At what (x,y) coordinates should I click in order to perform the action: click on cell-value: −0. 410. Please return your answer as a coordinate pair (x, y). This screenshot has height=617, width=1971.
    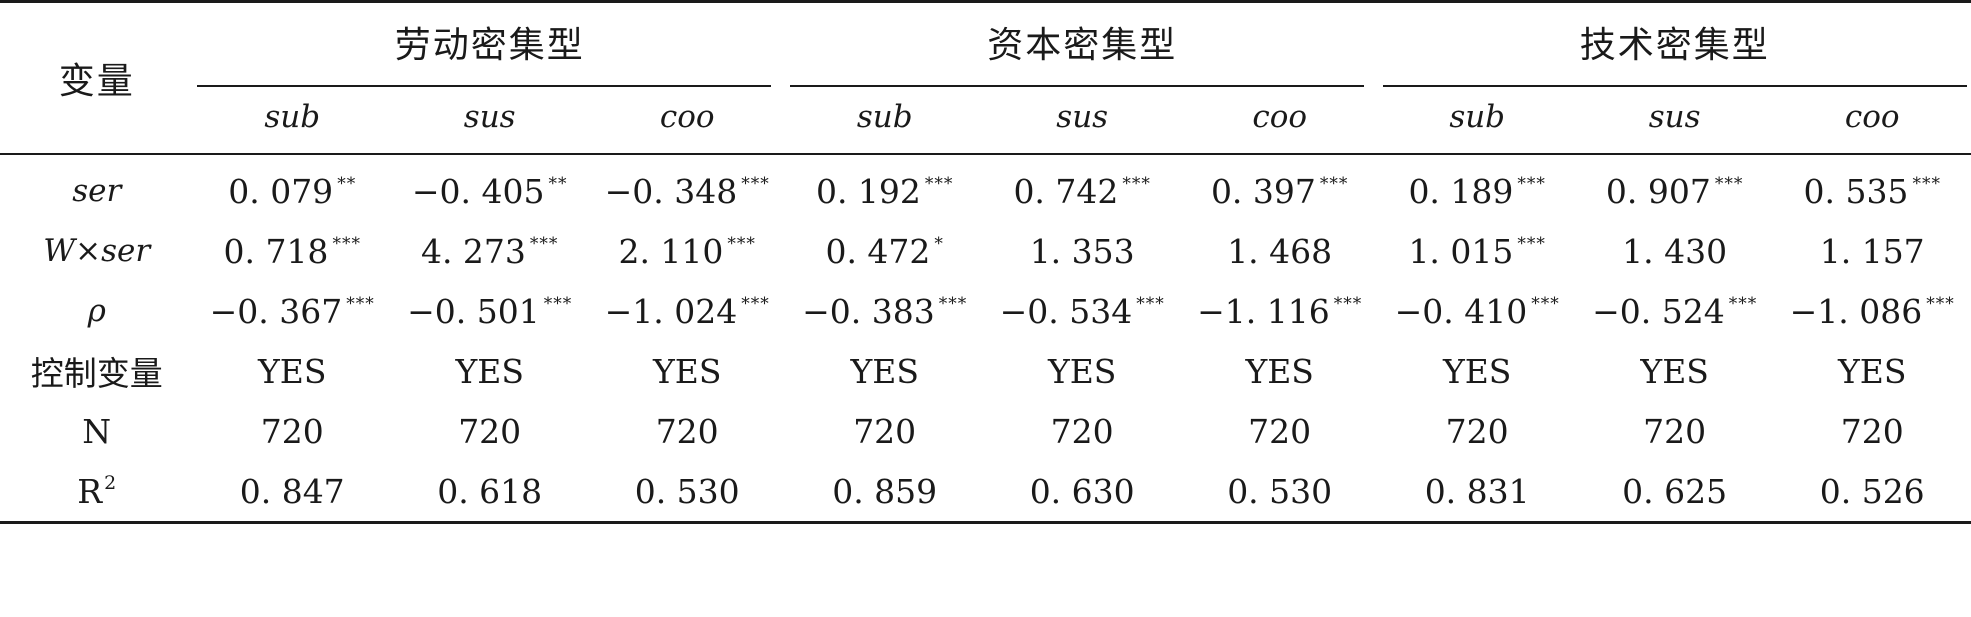
    Looking at the image, I should click on (1461, 311).